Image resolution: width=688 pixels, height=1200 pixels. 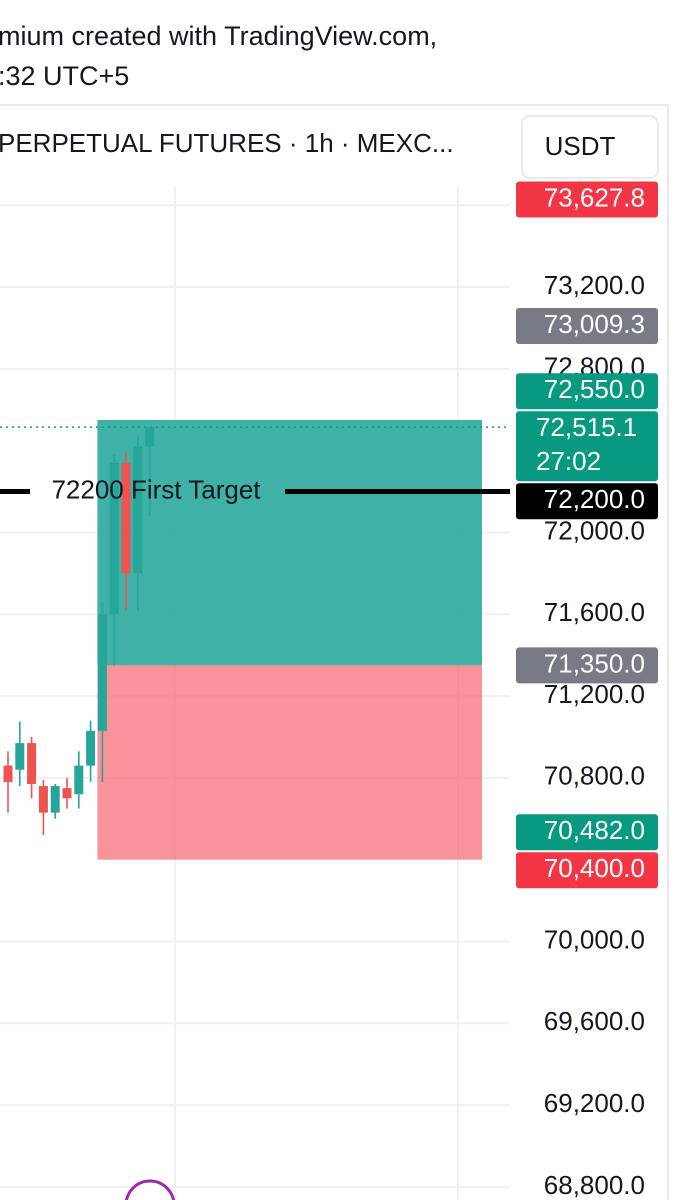 What do you see at coordinates (594, 776) in the screenshot?
I see `y-tick-label: 70,800.0` at bounding box center [594, 776].